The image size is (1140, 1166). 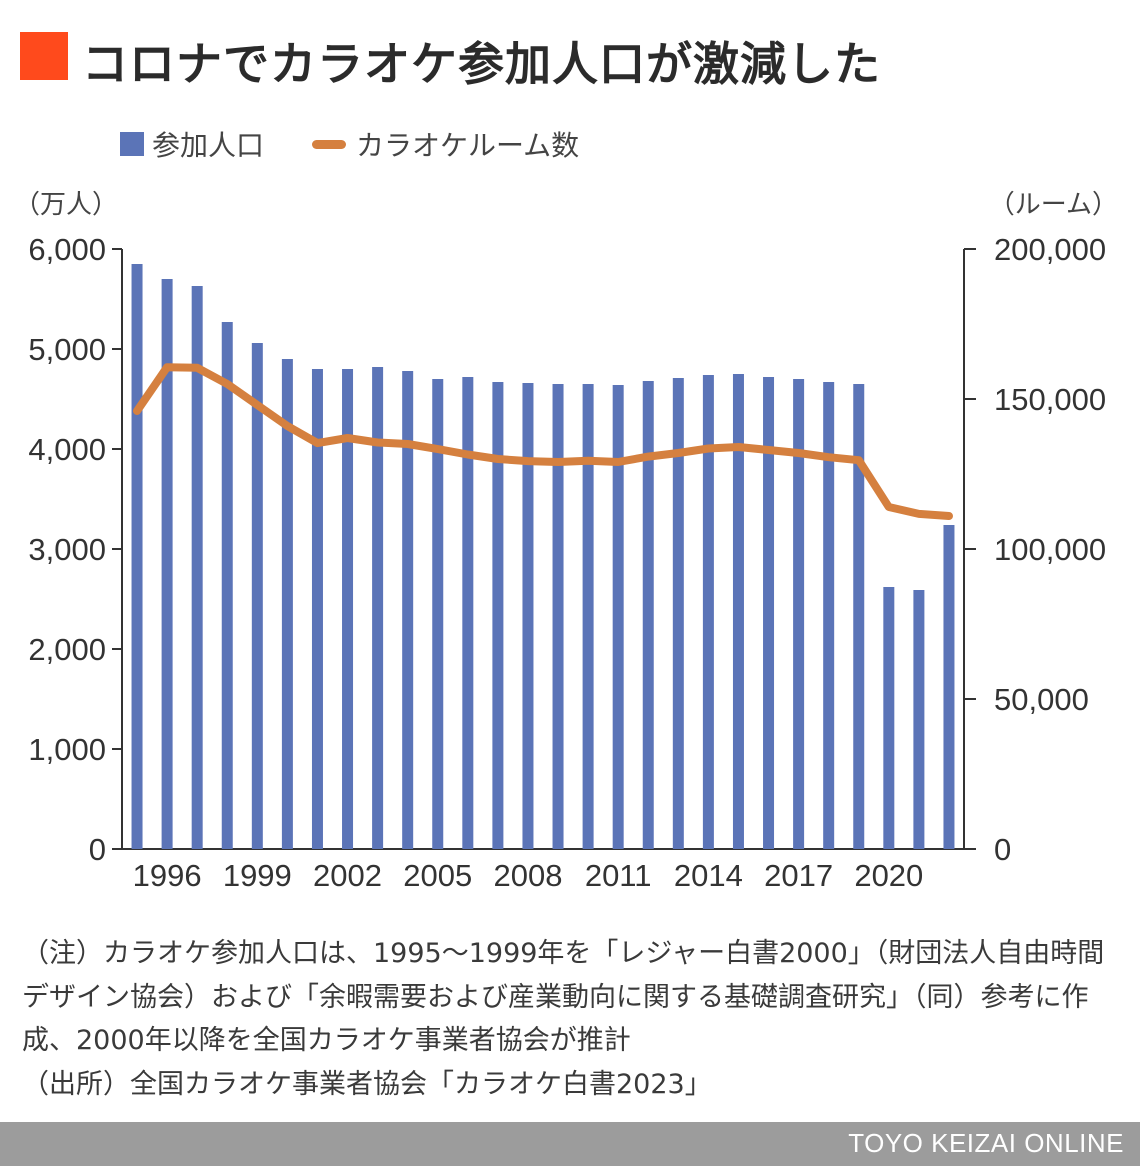 What do you see at coordinates (437, 875) in the screenshot?
I see `x-axis-tick-label: 2005` at bounding box center [437, 875].